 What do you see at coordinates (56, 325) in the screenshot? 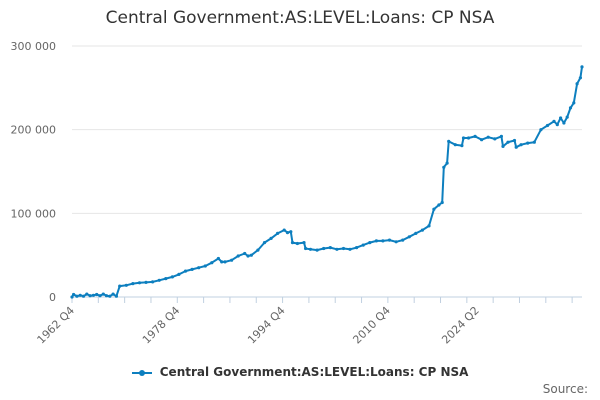
I see `x-tick-label: 1962 Q4` at bounding box center [56, 325].